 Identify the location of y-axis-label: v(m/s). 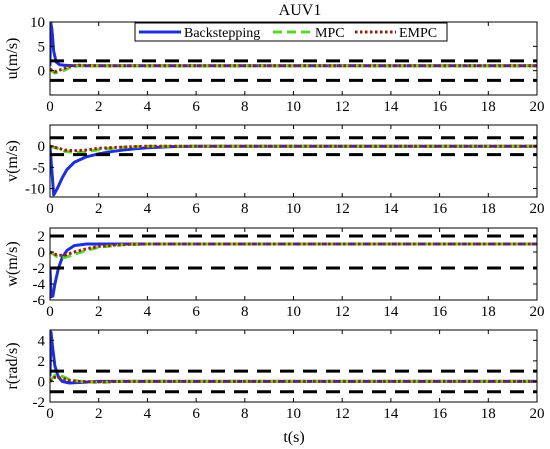
(12, 161).